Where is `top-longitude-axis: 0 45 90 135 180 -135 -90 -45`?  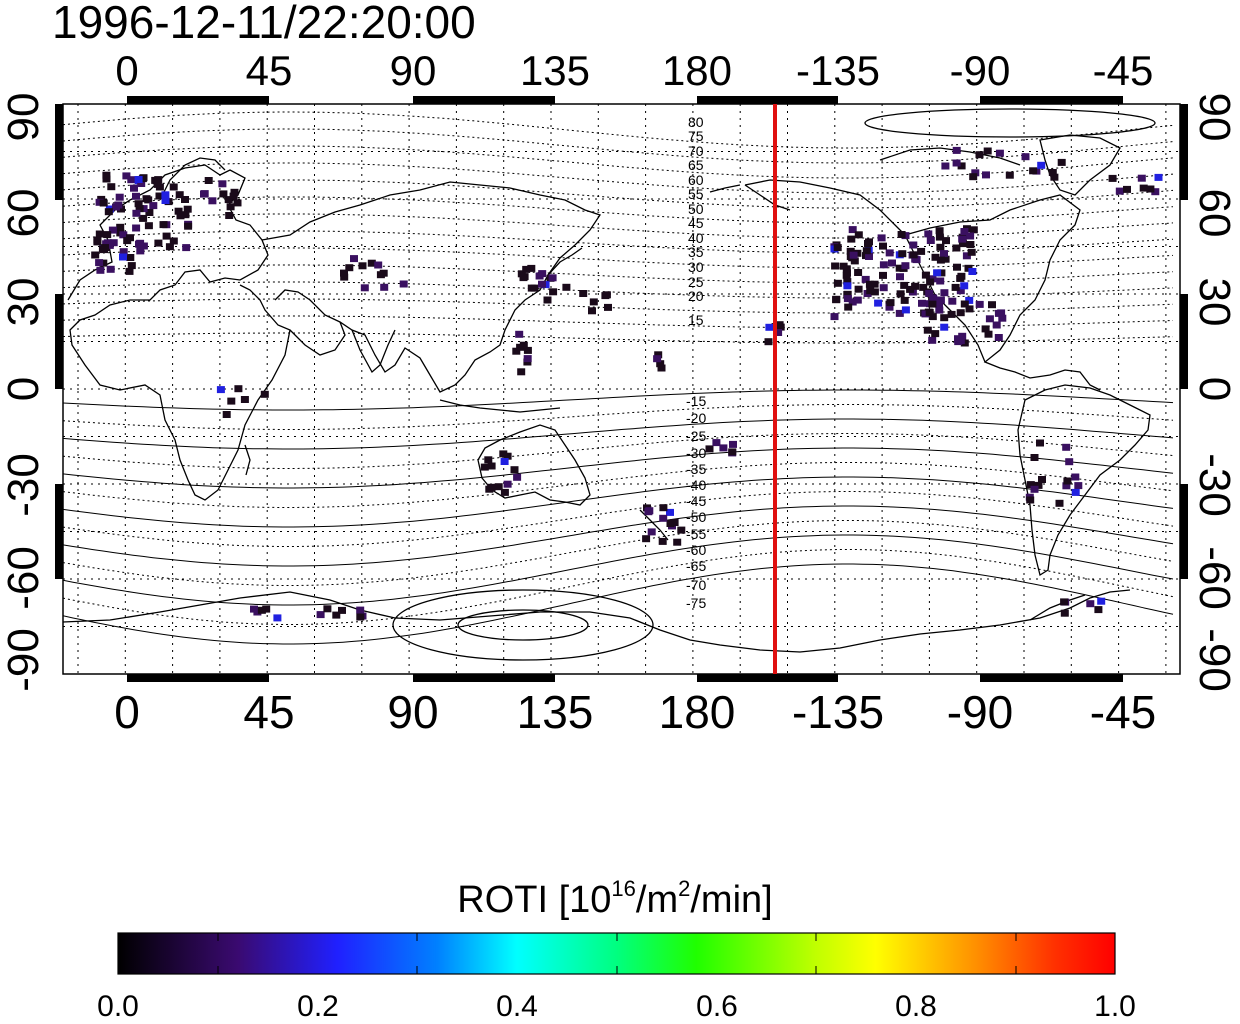 top-longitude-axis: 0 45 90 135 180 -135 -90 -45 is located at coordinates (634, 70).